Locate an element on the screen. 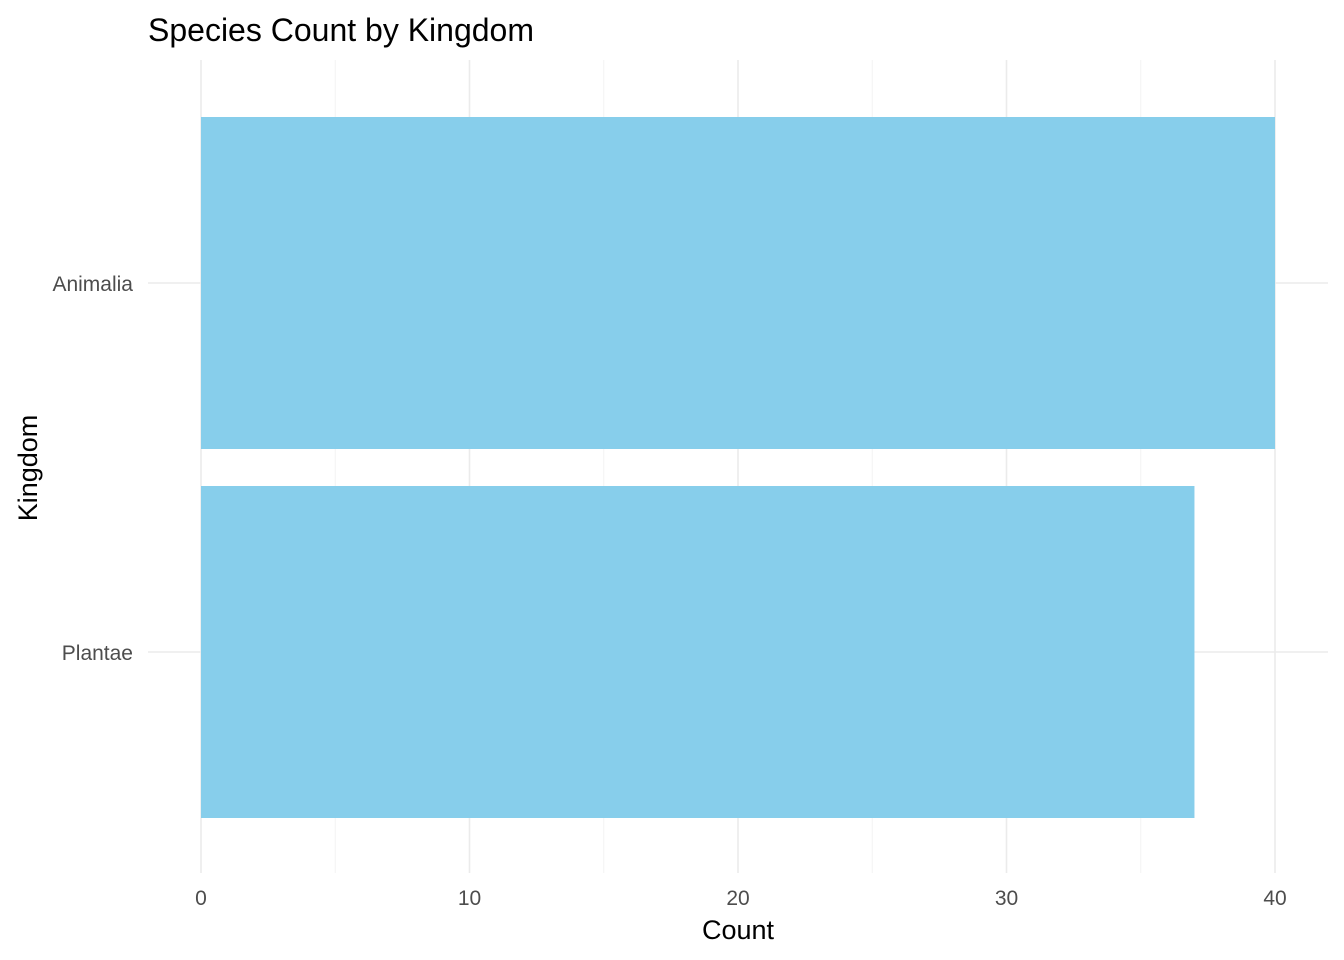 The width and height of the screenshot is (1344, 960). y-tick-label: Plantae is located at coordinates (97, 653).